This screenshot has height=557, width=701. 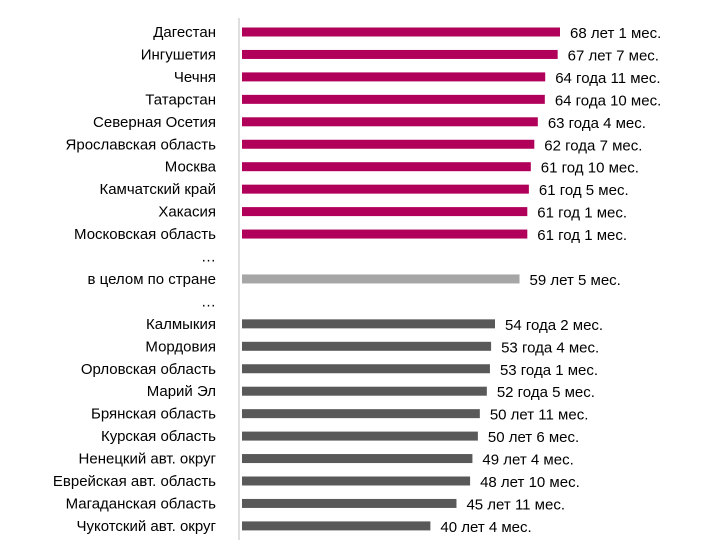 What do you see at coordinates (530, 482) in the screenshot?
I see `data-label: 48 лет 10 мес.` at bounding box center [530, 482].